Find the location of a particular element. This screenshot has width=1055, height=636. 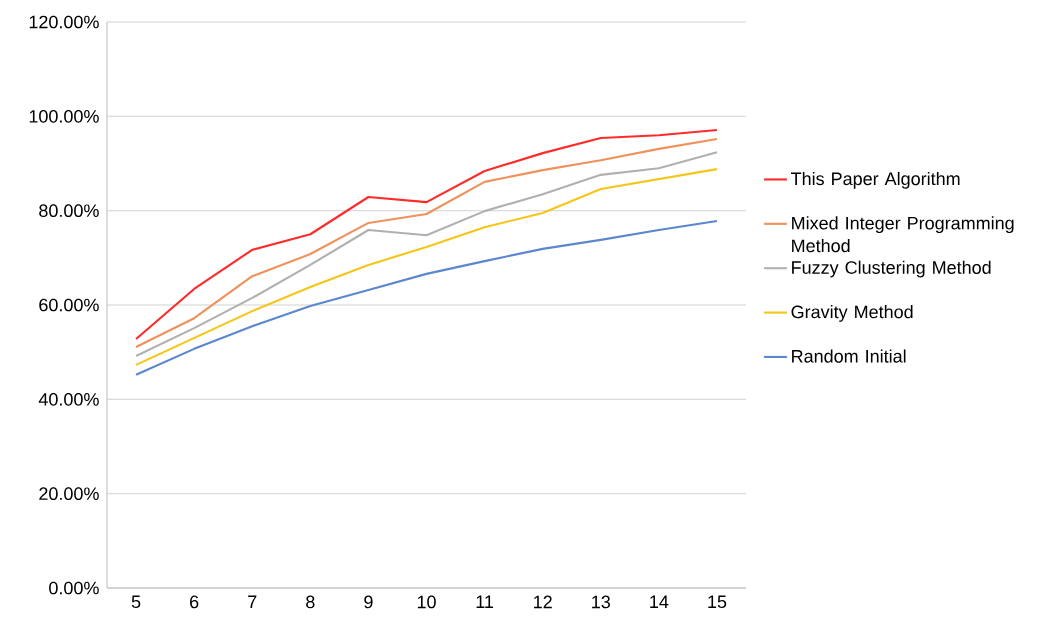

x-tick-label: 12 is located at coordinates (543, 602).